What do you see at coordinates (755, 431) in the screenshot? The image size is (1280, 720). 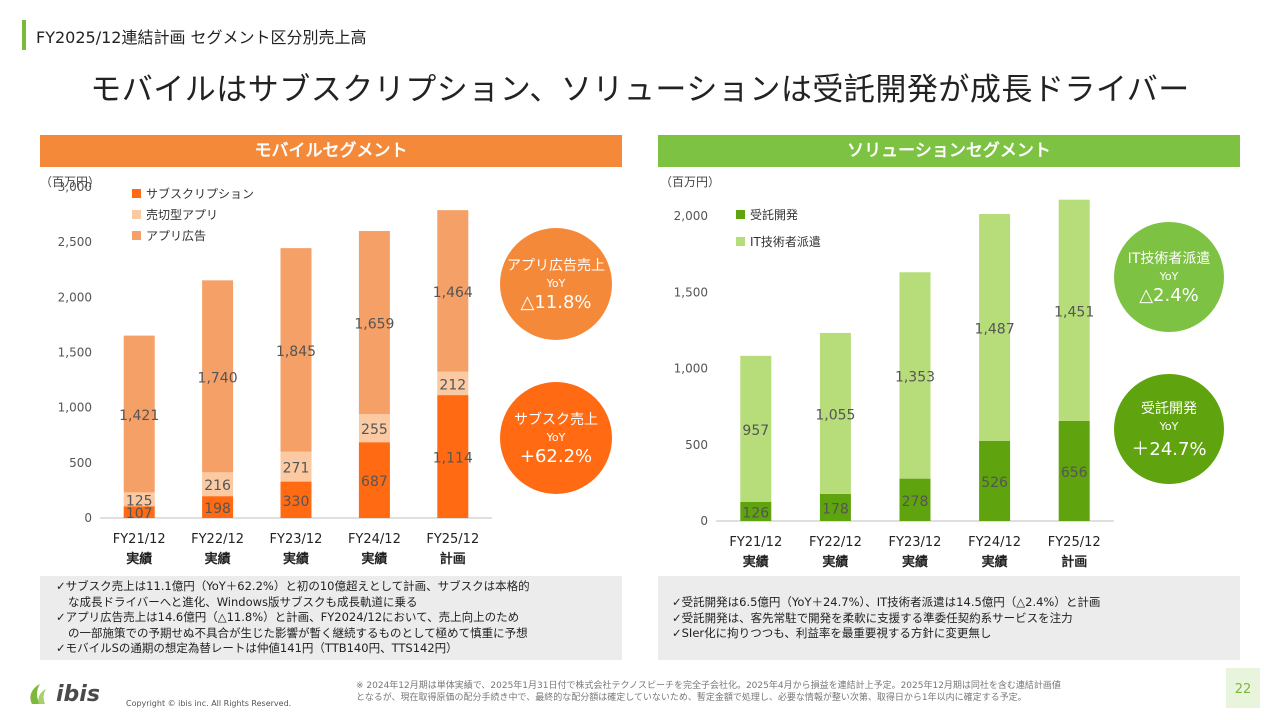 I see `data-label: 957` at bounding box center [755, 431].